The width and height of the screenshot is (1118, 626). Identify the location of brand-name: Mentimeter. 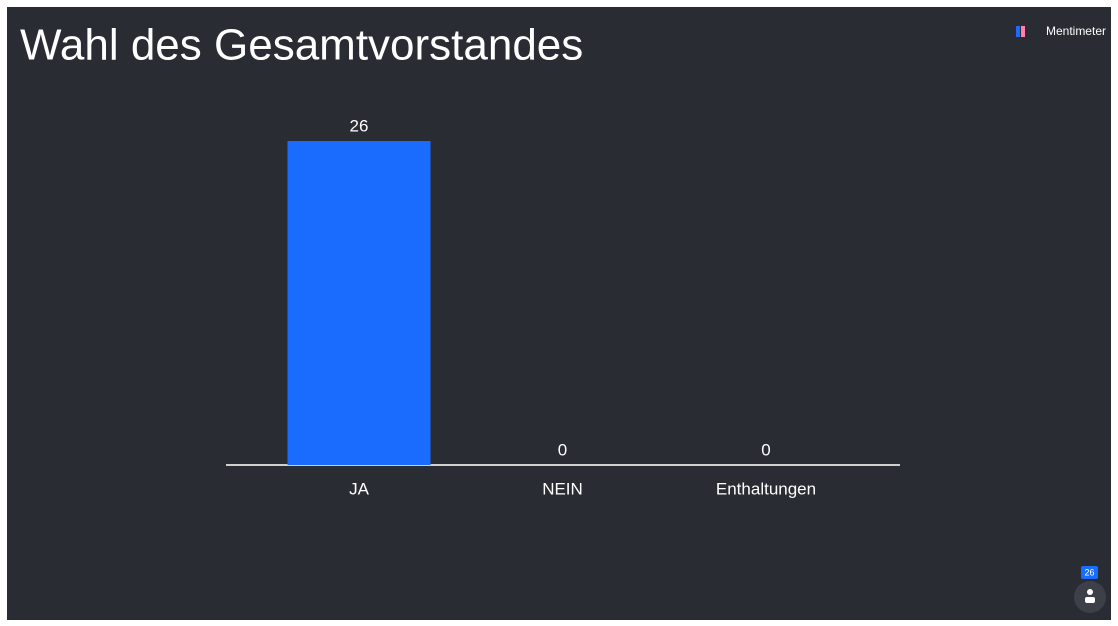
(1076, 31).